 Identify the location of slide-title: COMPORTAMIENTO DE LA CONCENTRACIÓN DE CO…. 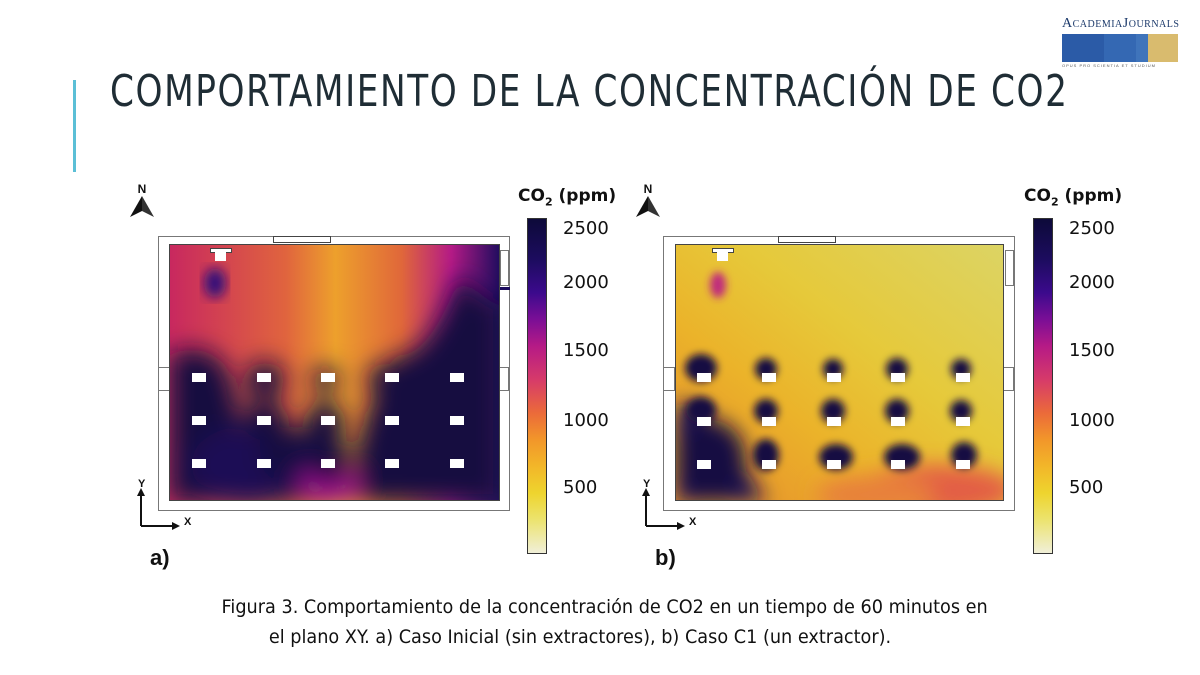
(589, 91).